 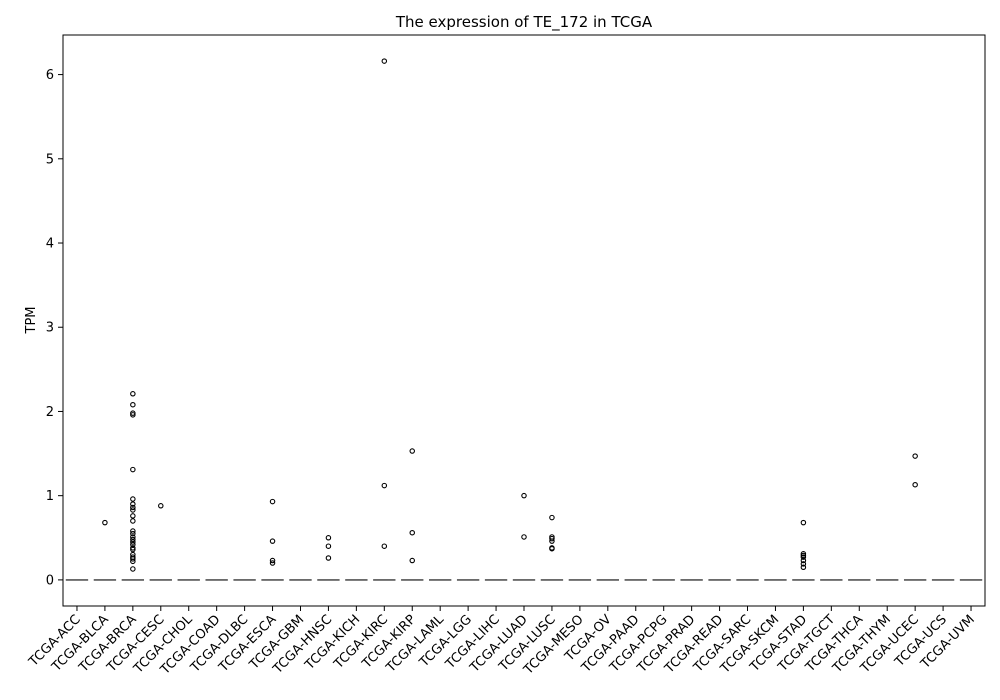 What do you see at coordinates (50, 244) in the screenshot?
I see `y-tick-label: 4` at bounding box center [50, 244].